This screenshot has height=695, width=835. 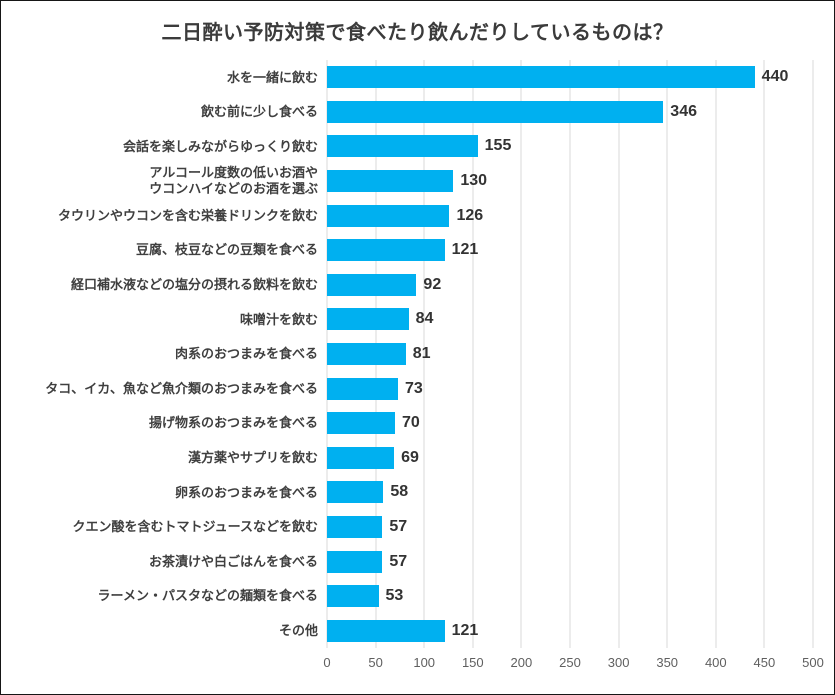 What do you see at coordinates (410, 457) in the screenshot?
I see `value-label: 69` at bounding box center [410, 457].